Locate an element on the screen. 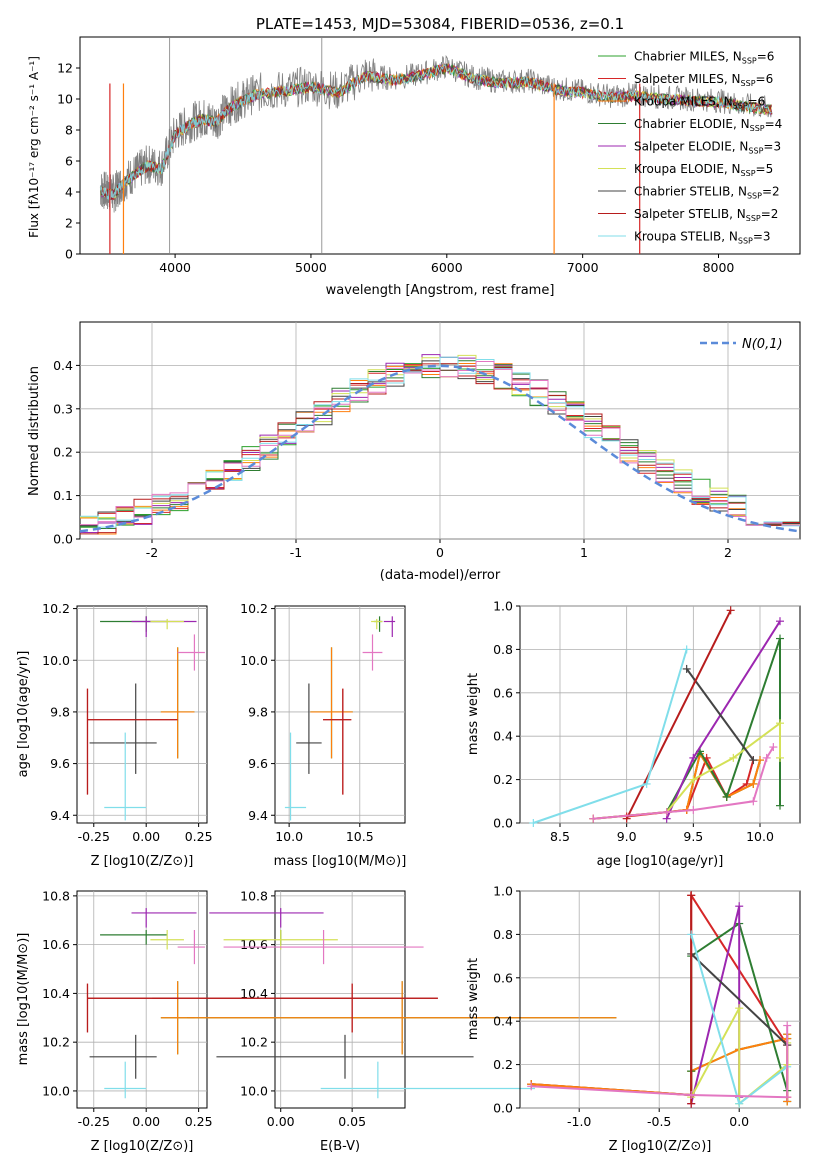 The image size is (819, 1170). y-tick-label: 0.8 is located at coordinates (503, 649).